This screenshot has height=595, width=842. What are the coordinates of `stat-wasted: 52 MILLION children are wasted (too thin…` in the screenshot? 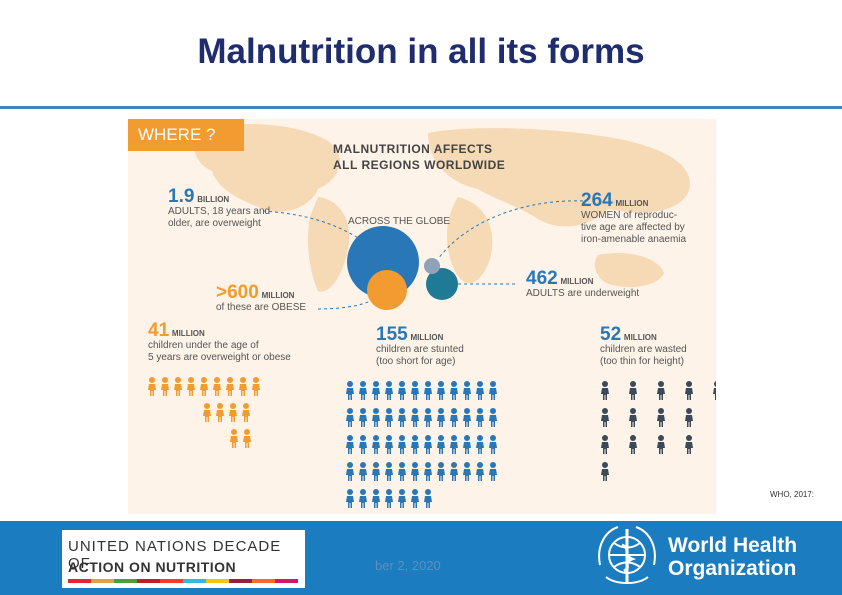 It's located at (643, 346).